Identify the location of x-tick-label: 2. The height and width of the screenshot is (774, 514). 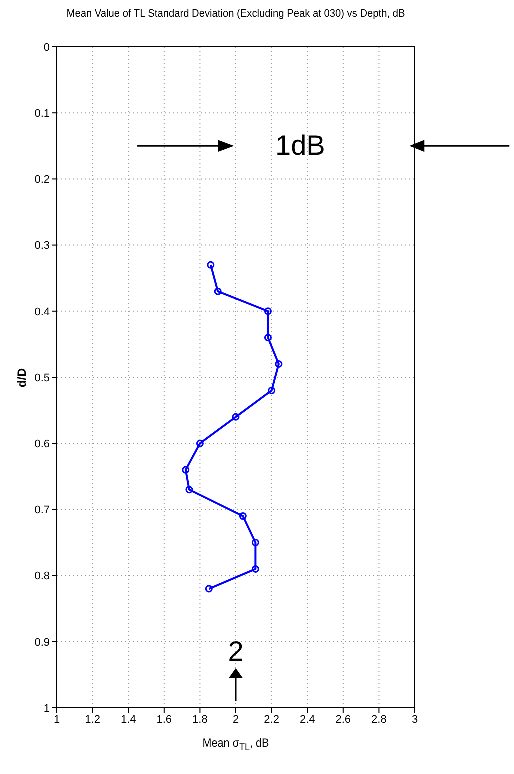
(236, 720).